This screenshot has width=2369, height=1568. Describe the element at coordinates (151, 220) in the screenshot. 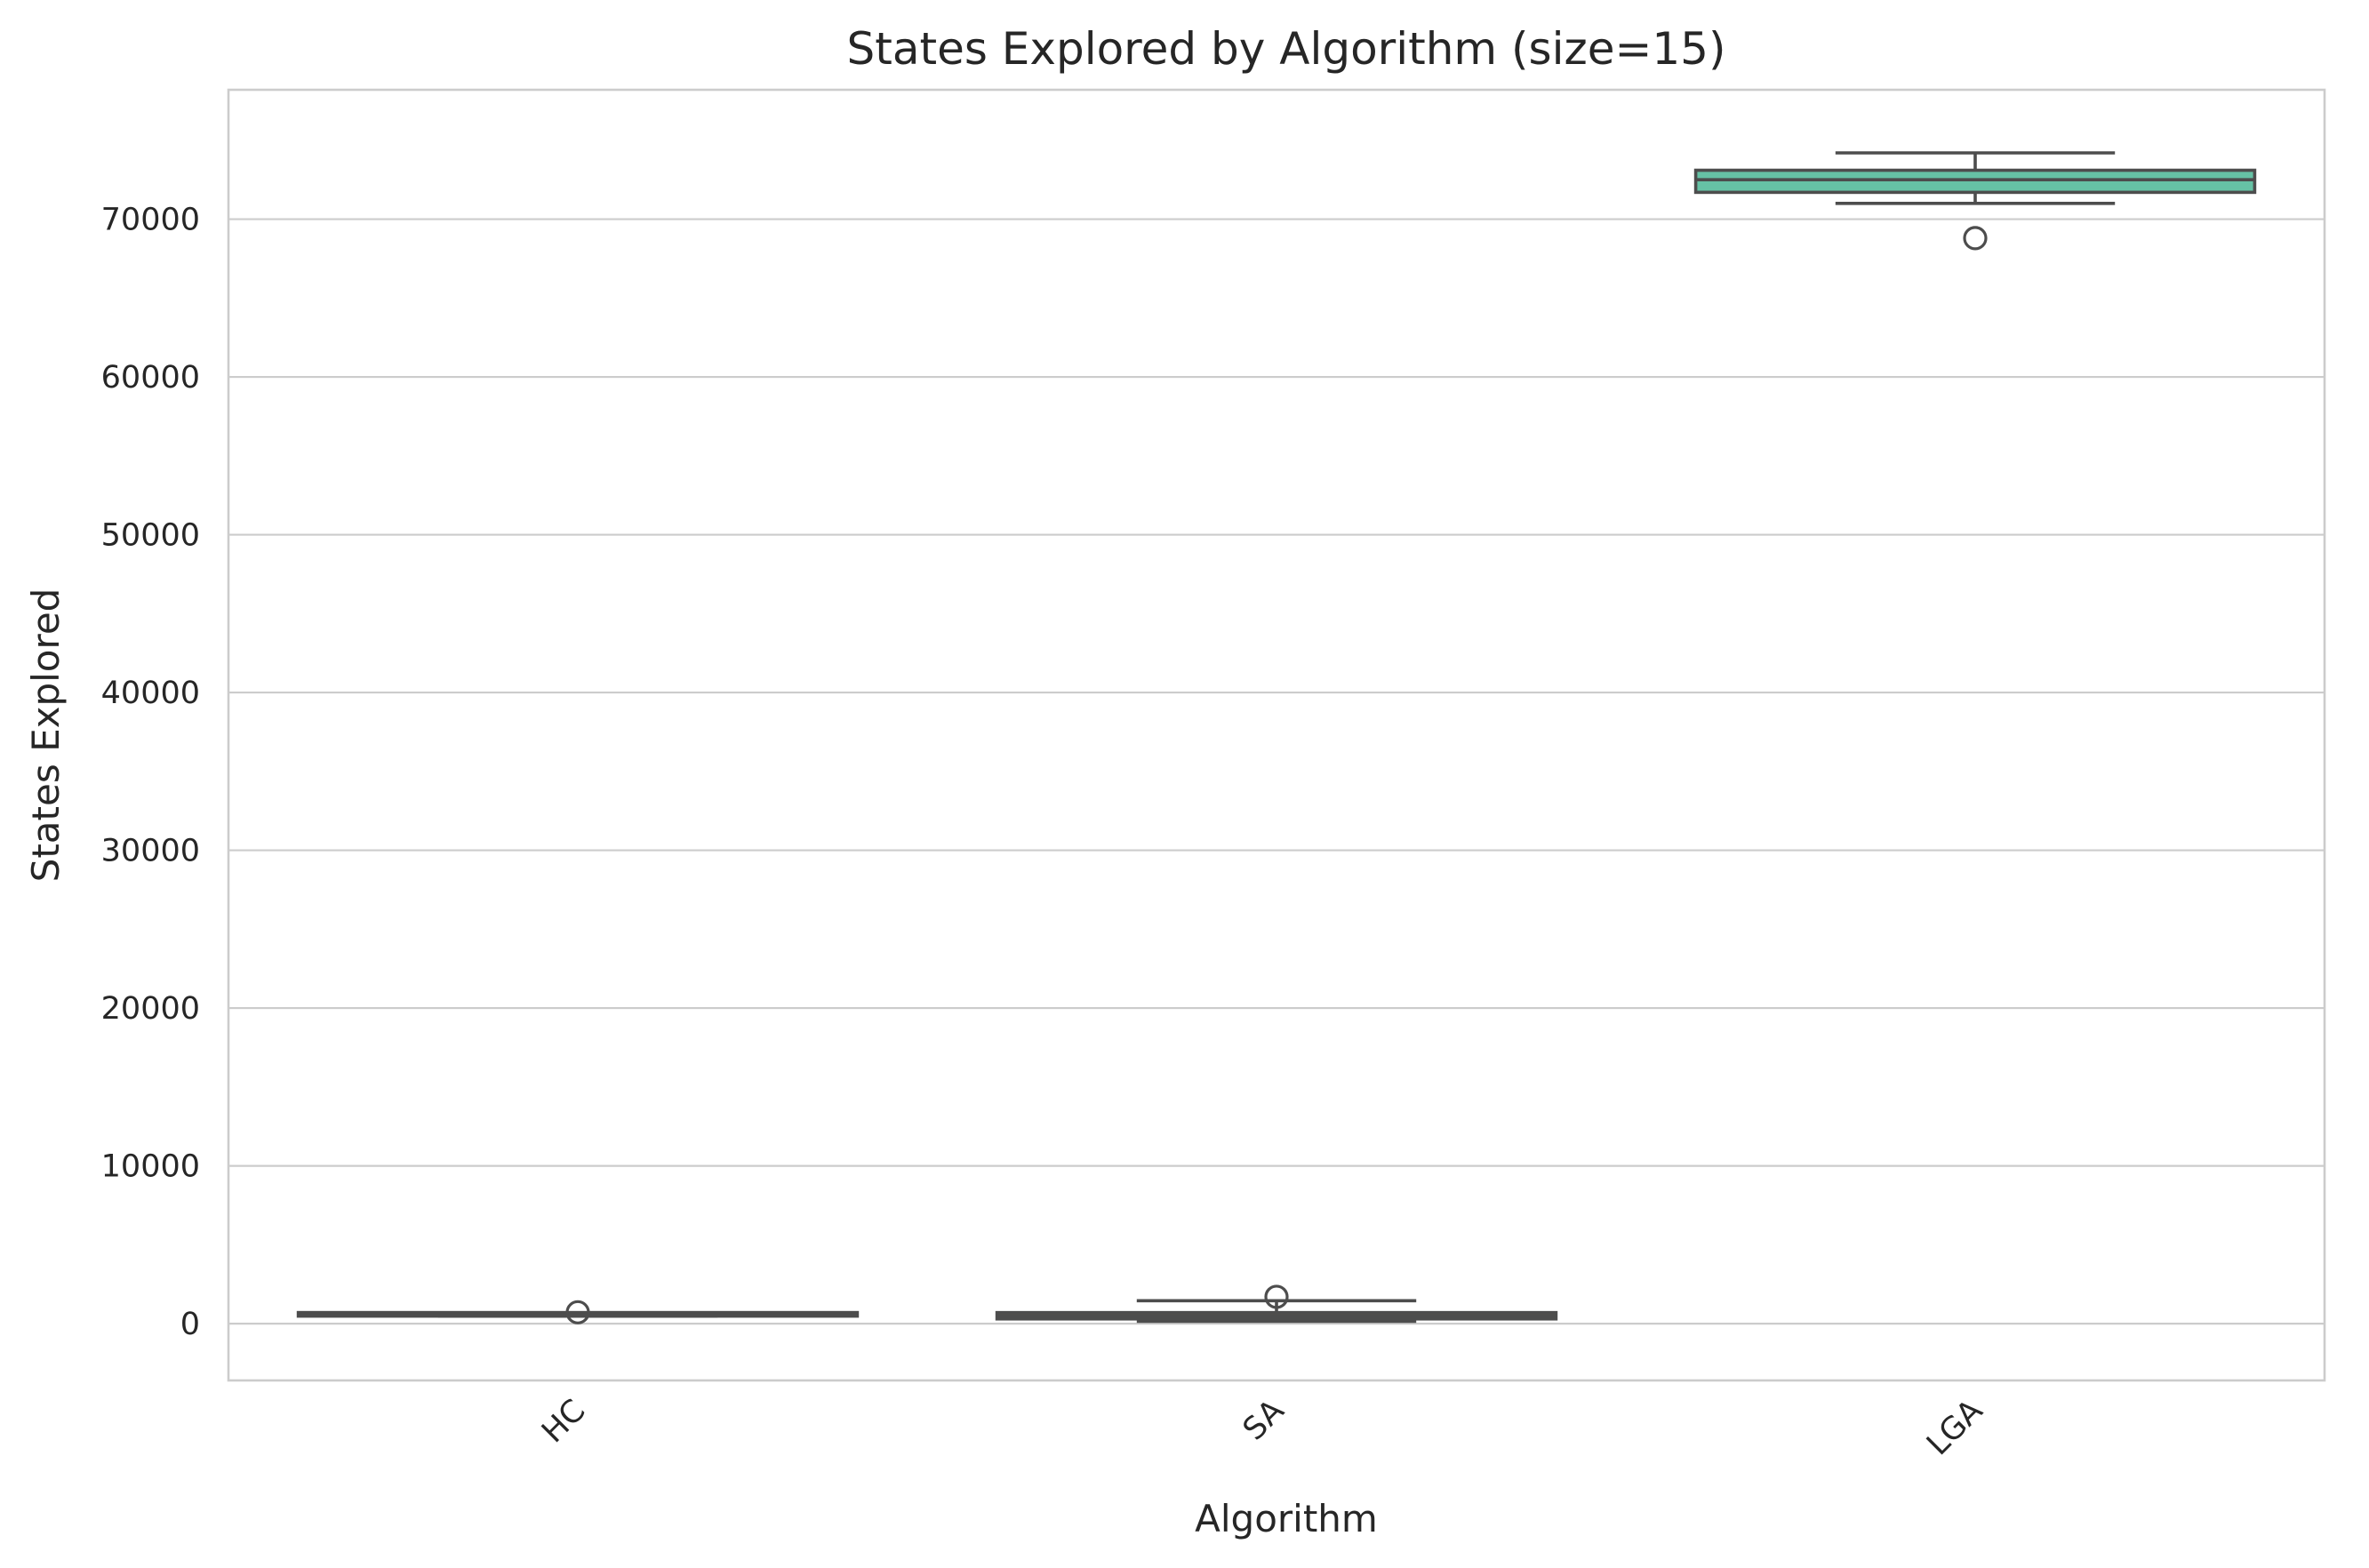

I see `y-tick-label-70000: 70000` at that location.